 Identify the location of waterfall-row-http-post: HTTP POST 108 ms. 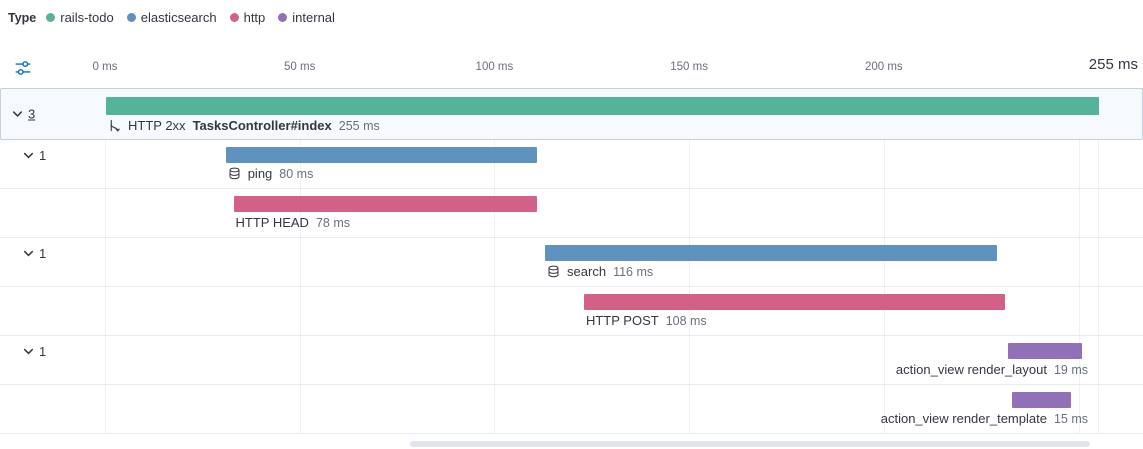
(571, 311).